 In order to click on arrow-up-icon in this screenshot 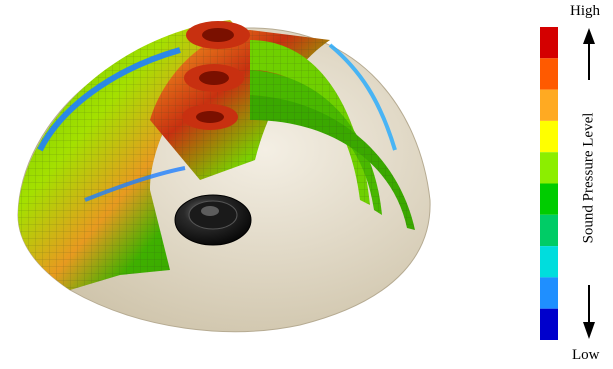, I will do `click(589, 36)`.